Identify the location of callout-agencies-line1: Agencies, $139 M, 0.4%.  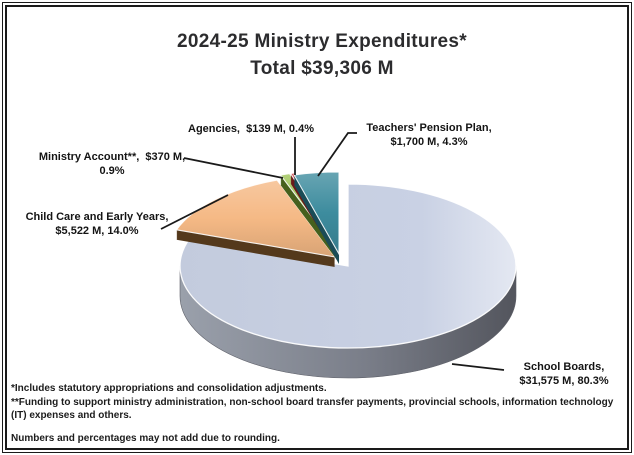
(251, 129).